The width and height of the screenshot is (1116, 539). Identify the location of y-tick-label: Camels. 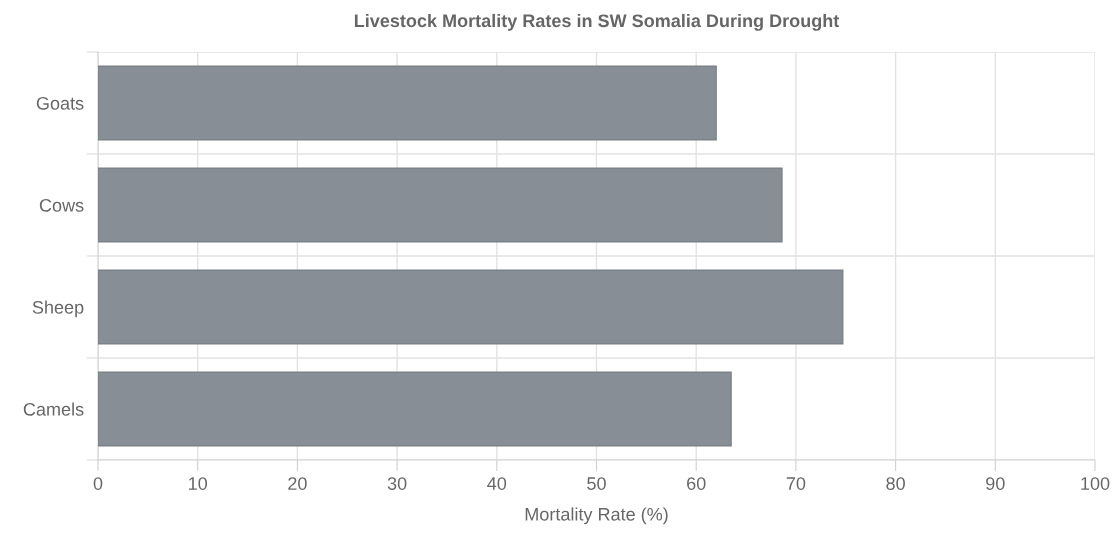
(53, 409).